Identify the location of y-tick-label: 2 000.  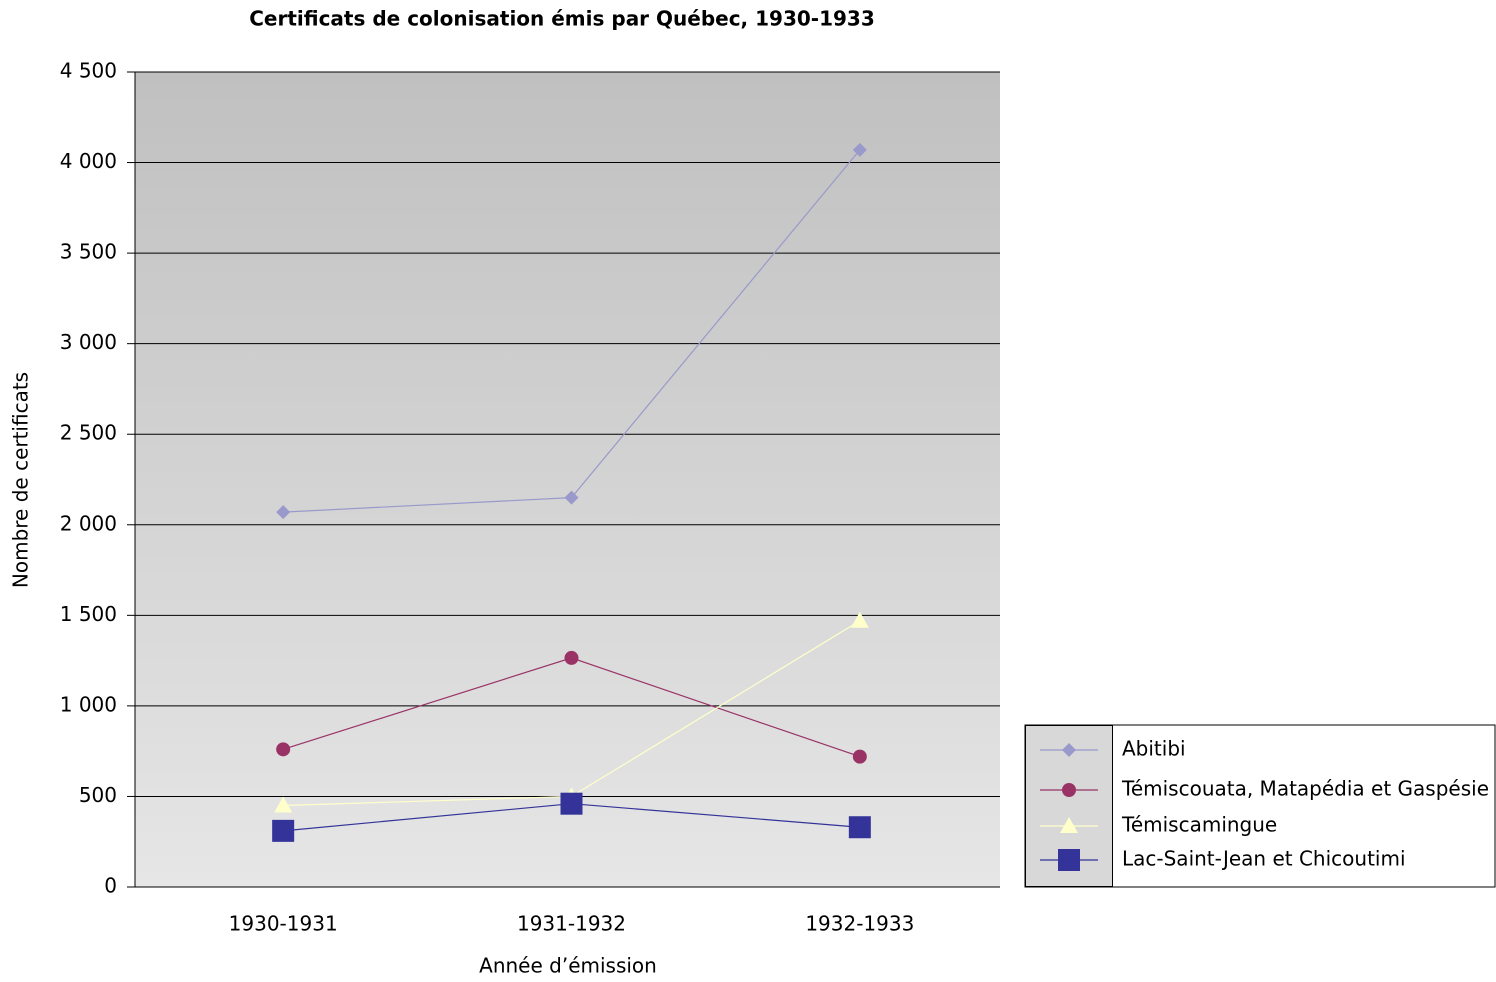
(88, 523).